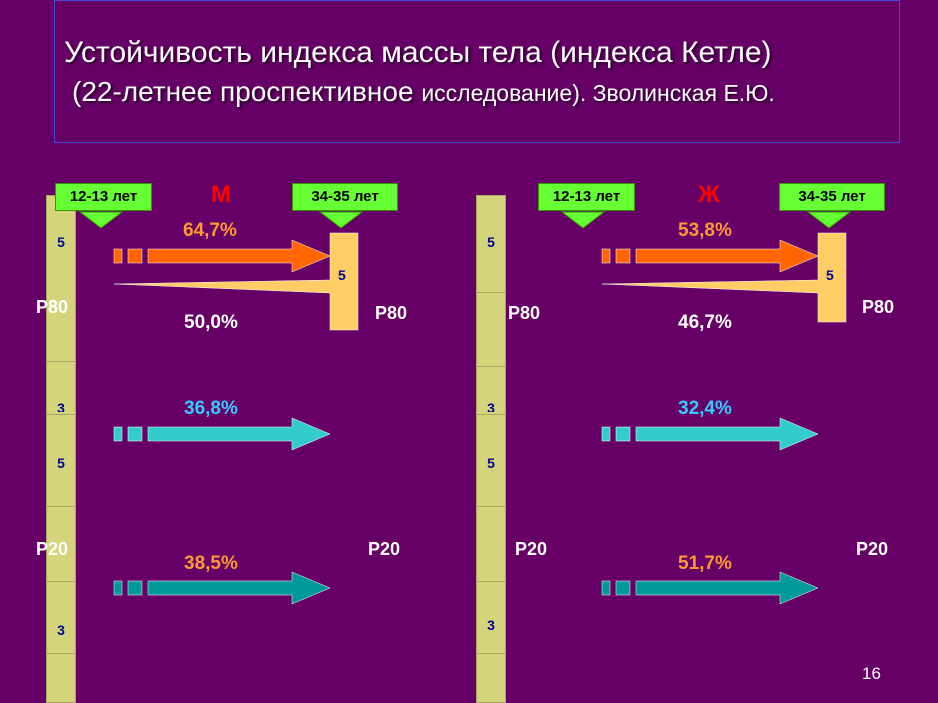  I want to click on subtitle-small: исследование, so click(497, 93).